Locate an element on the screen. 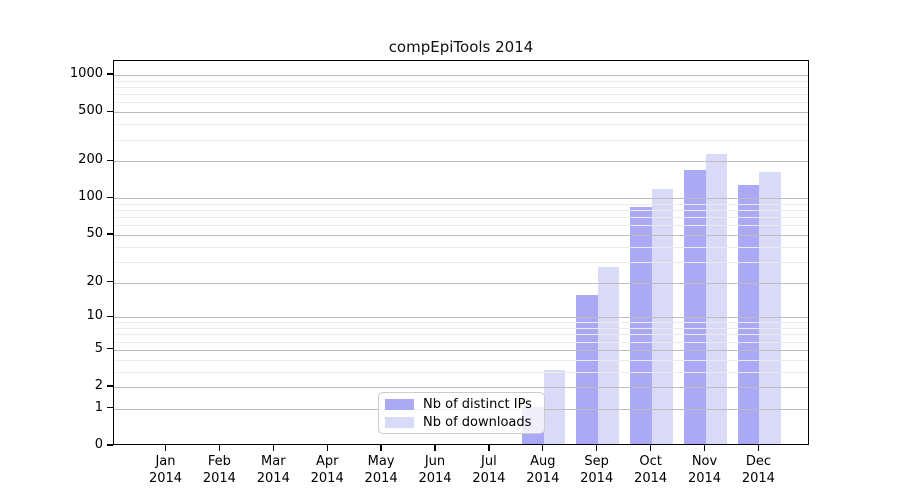  bar-distinct-ips-oct is located at coordinates (641, 325).